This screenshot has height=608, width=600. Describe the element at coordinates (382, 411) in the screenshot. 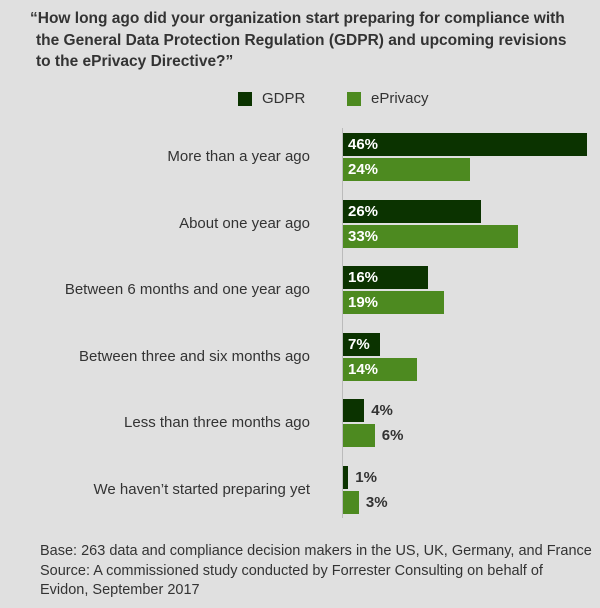

I see `data-label: 4%` at that location.